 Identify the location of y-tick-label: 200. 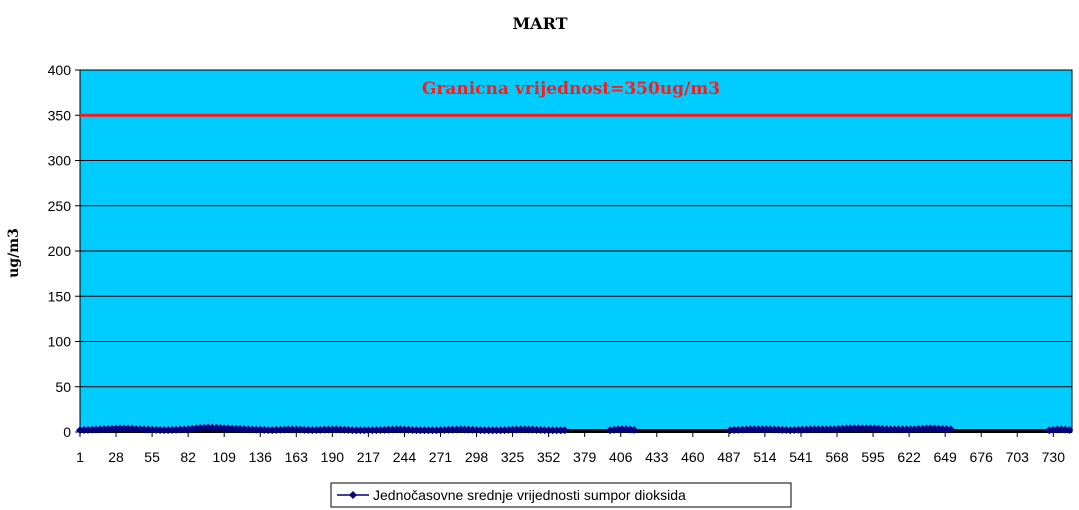
(60, 251).